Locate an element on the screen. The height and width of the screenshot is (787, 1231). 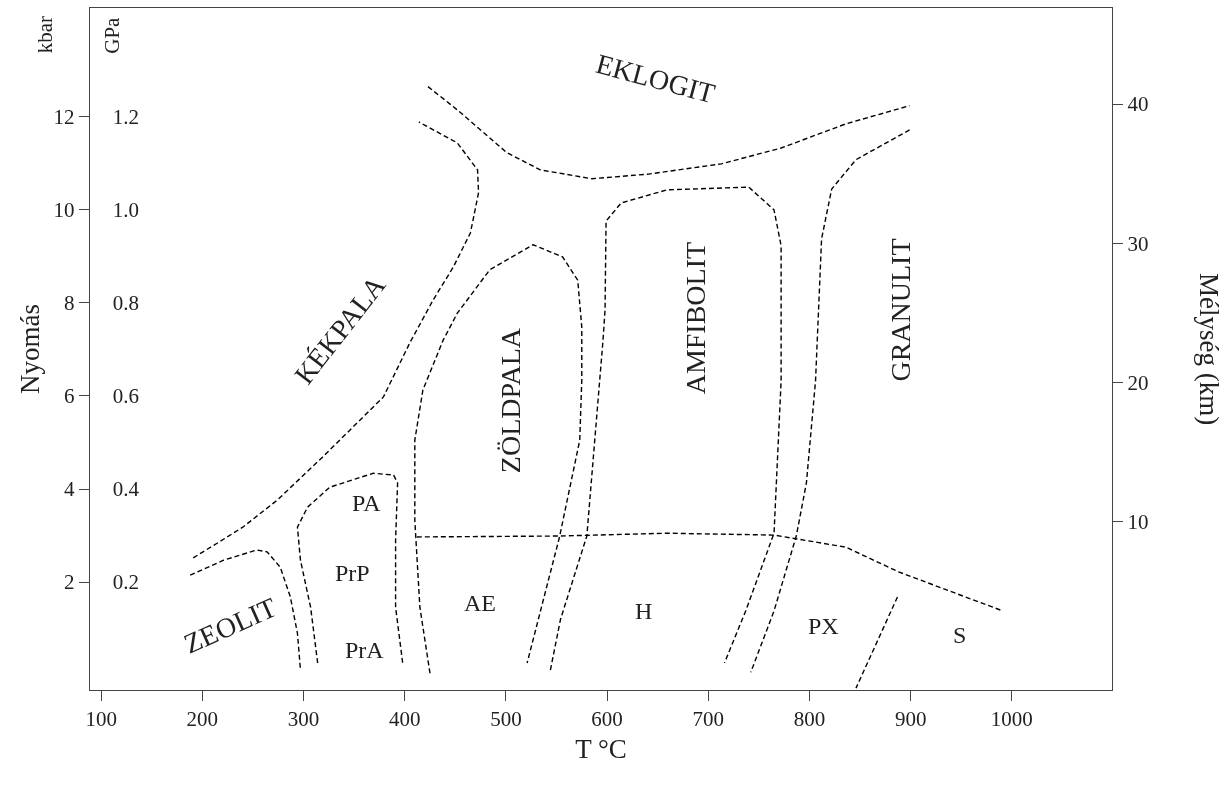
y-tick-label: 8 is located at coordinates (69, 303).